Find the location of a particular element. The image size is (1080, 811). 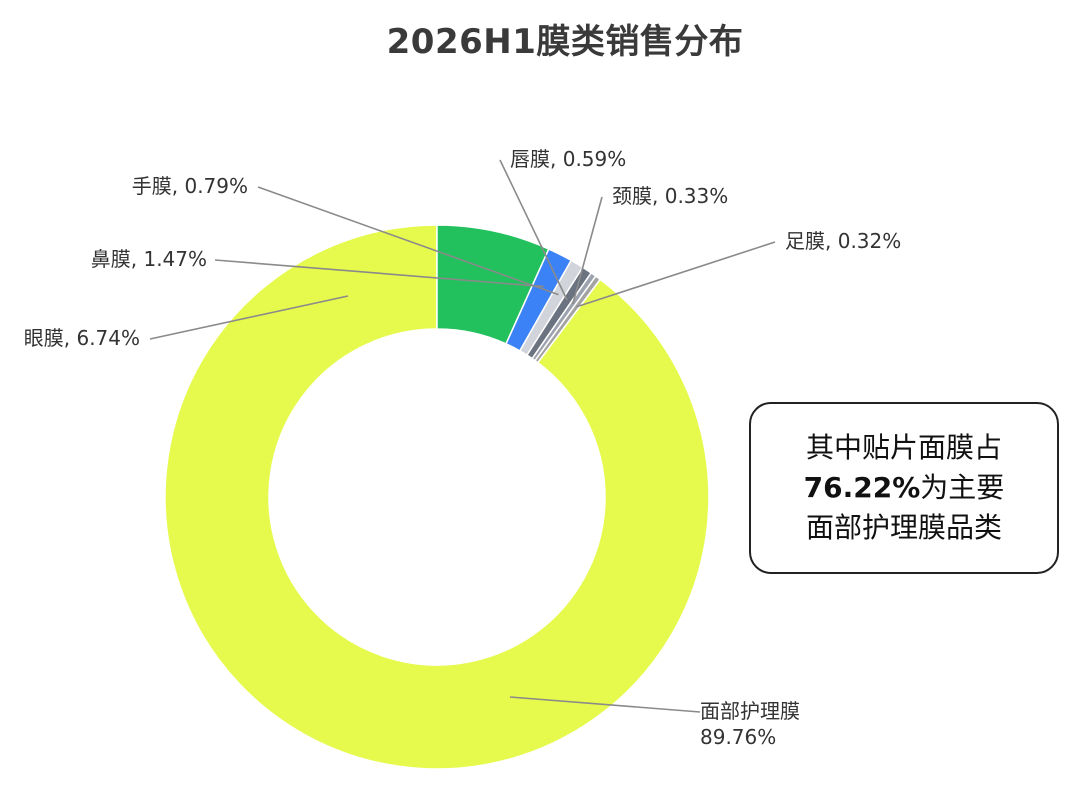

callout-line-2: 76.22%为主要 is located at coordinates (904, 488).